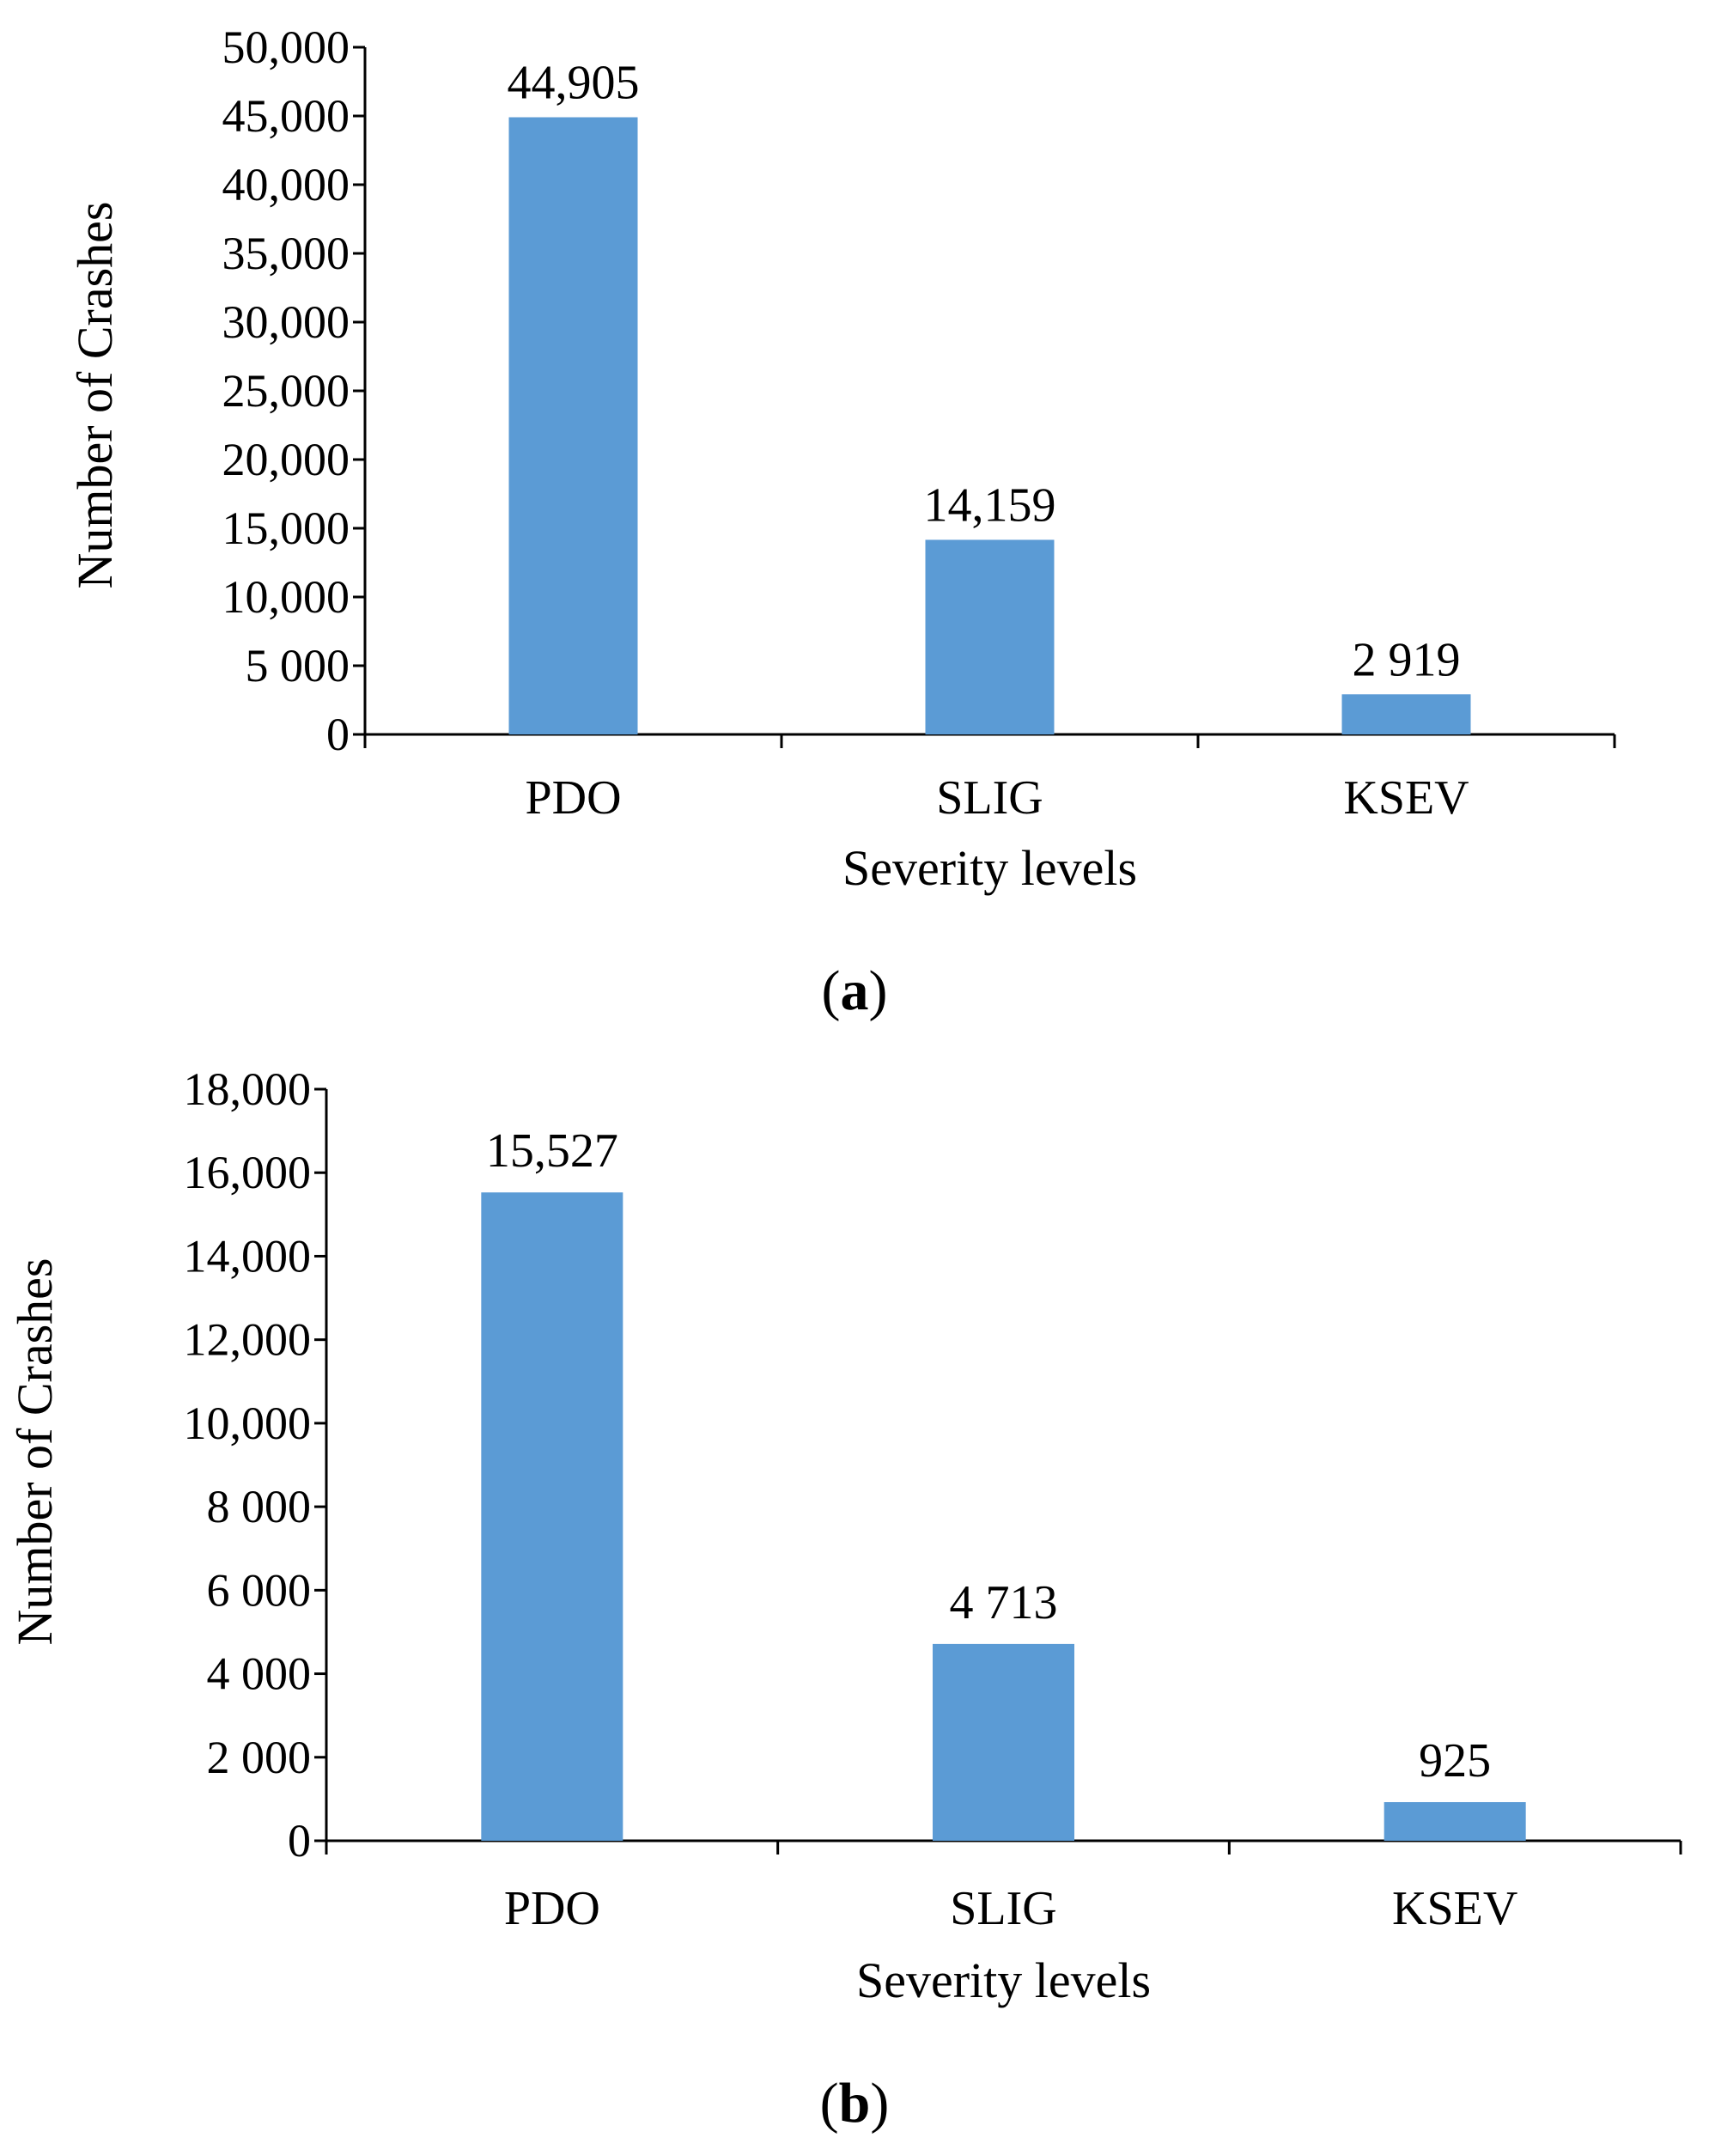 This screenshot has height=2156, width=1709. I want to click on panel-a-data-label: 44,905, so click(574, 83).